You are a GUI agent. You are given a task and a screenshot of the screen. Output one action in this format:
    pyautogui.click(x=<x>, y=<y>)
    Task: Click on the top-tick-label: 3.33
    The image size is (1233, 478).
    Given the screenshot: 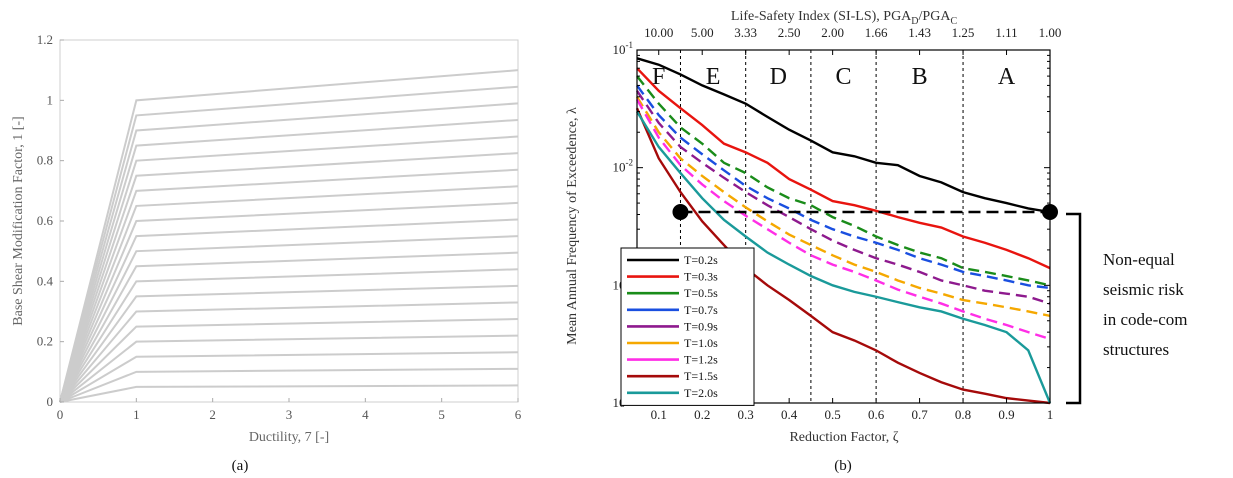 What is the action you would take?
    pyautogui.click(x=745, y=32)
    